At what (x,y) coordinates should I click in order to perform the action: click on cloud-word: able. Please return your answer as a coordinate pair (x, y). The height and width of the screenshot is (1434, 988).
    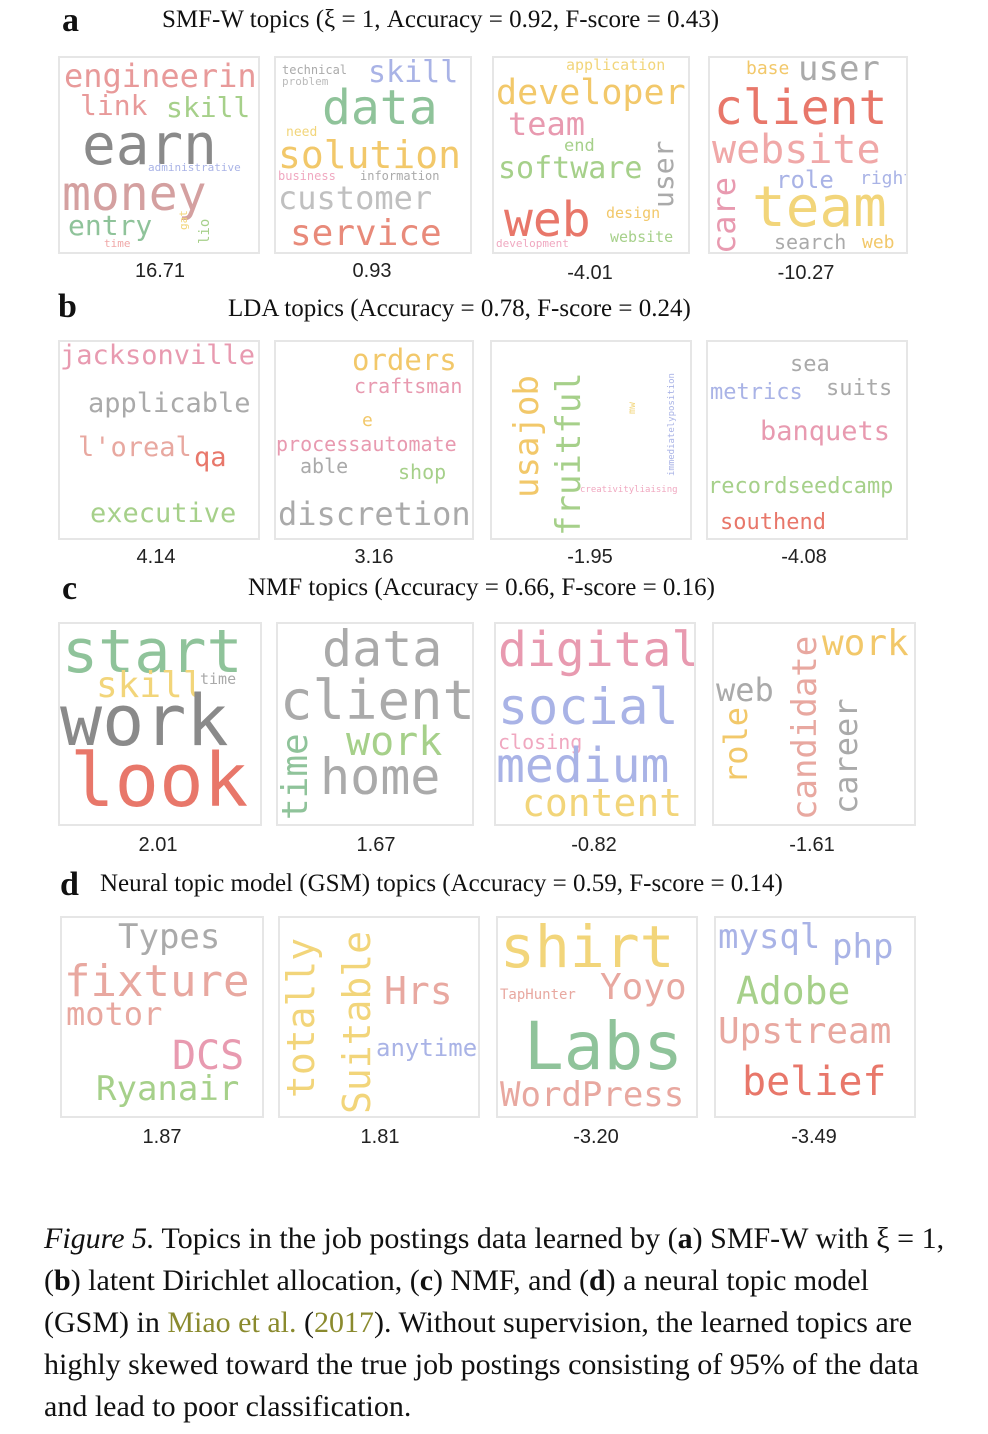
    Looking at the image, I should click on (324, 466).